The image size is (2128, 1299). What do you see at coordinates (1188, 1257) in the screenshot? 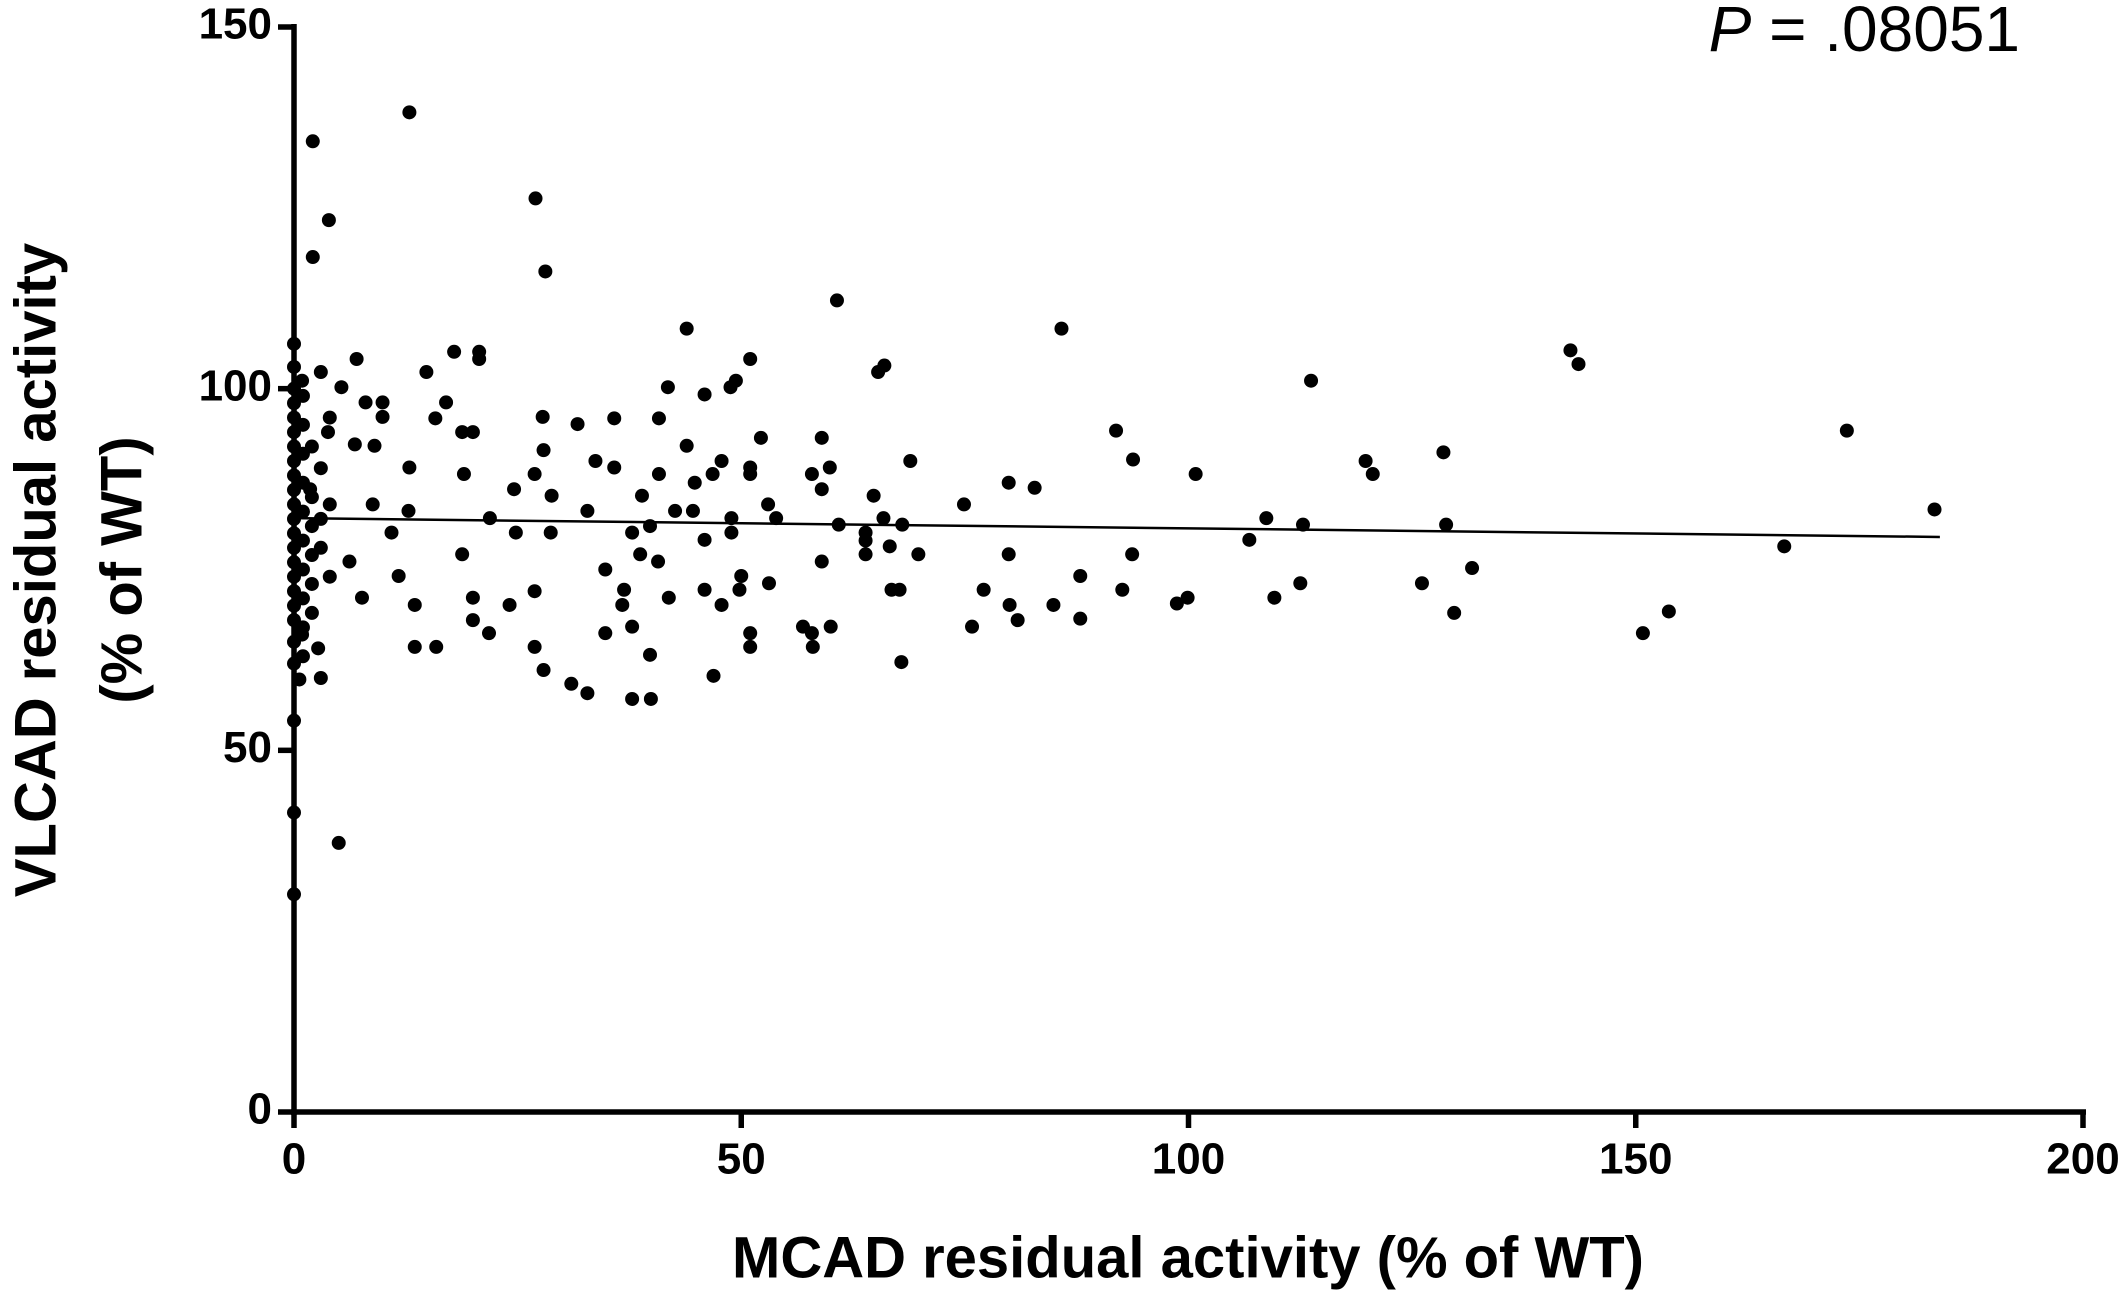
I see `x-axis-title: MCAD residual activity (% of WT)` at bounding box center [1188, 1257].